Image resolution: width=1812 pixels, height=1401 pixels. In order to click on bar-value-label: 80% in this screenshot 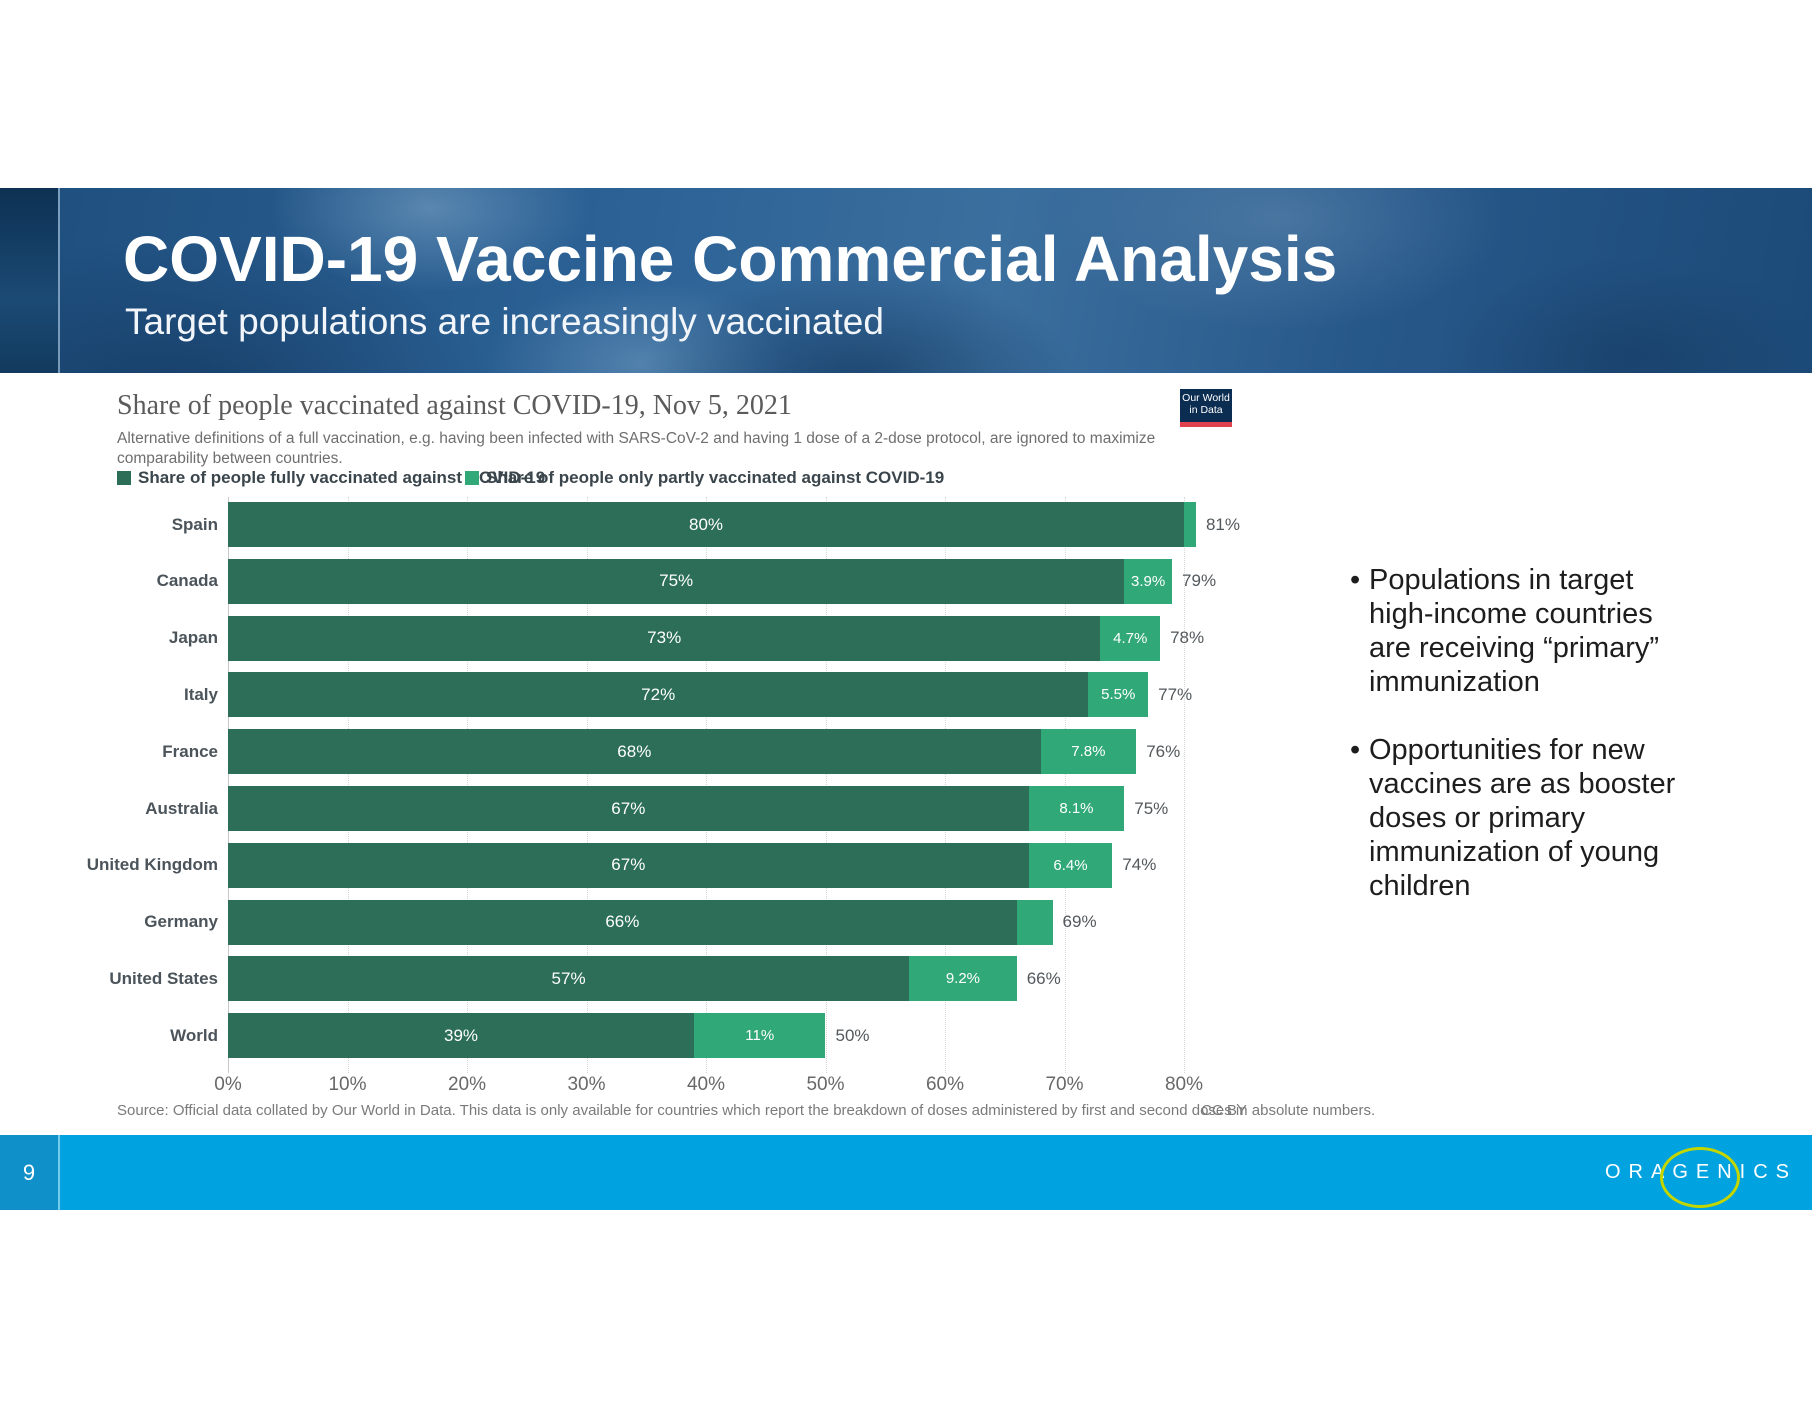, I will do `click(706, 524)`.